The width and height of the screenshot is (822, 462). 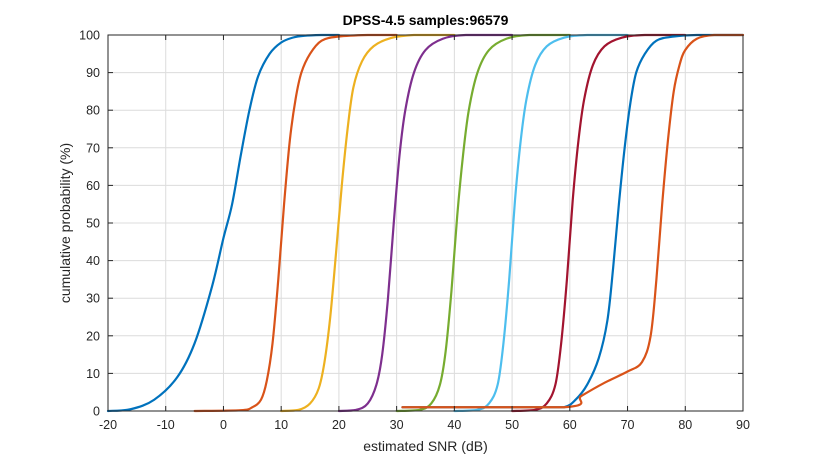 What do you see at coordinates (93, 186) in the screenshot?
I see `y-tick-label: 60` at bounding box center [93, 186].